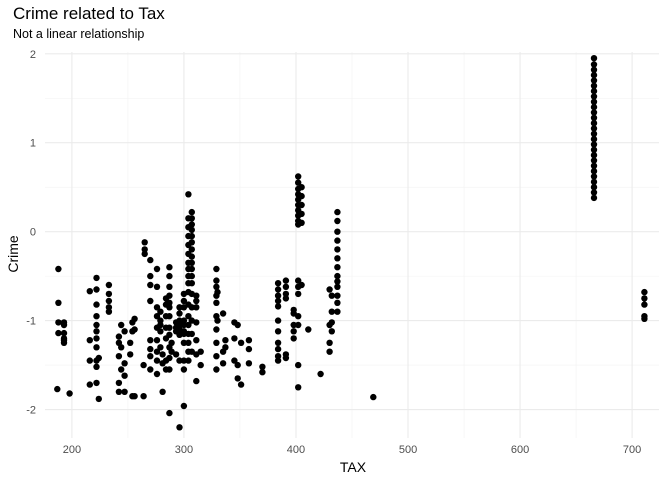  I want to click on y-axis-label: Crime, so click(13, 254).